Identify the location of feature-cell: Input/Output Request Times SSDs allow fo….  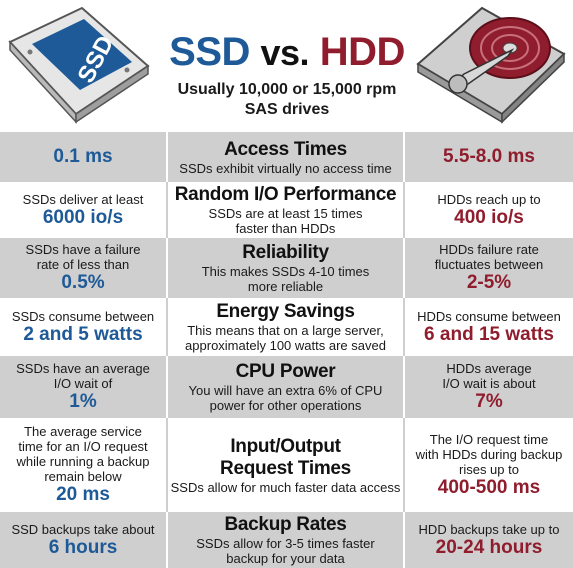
(286, 465).